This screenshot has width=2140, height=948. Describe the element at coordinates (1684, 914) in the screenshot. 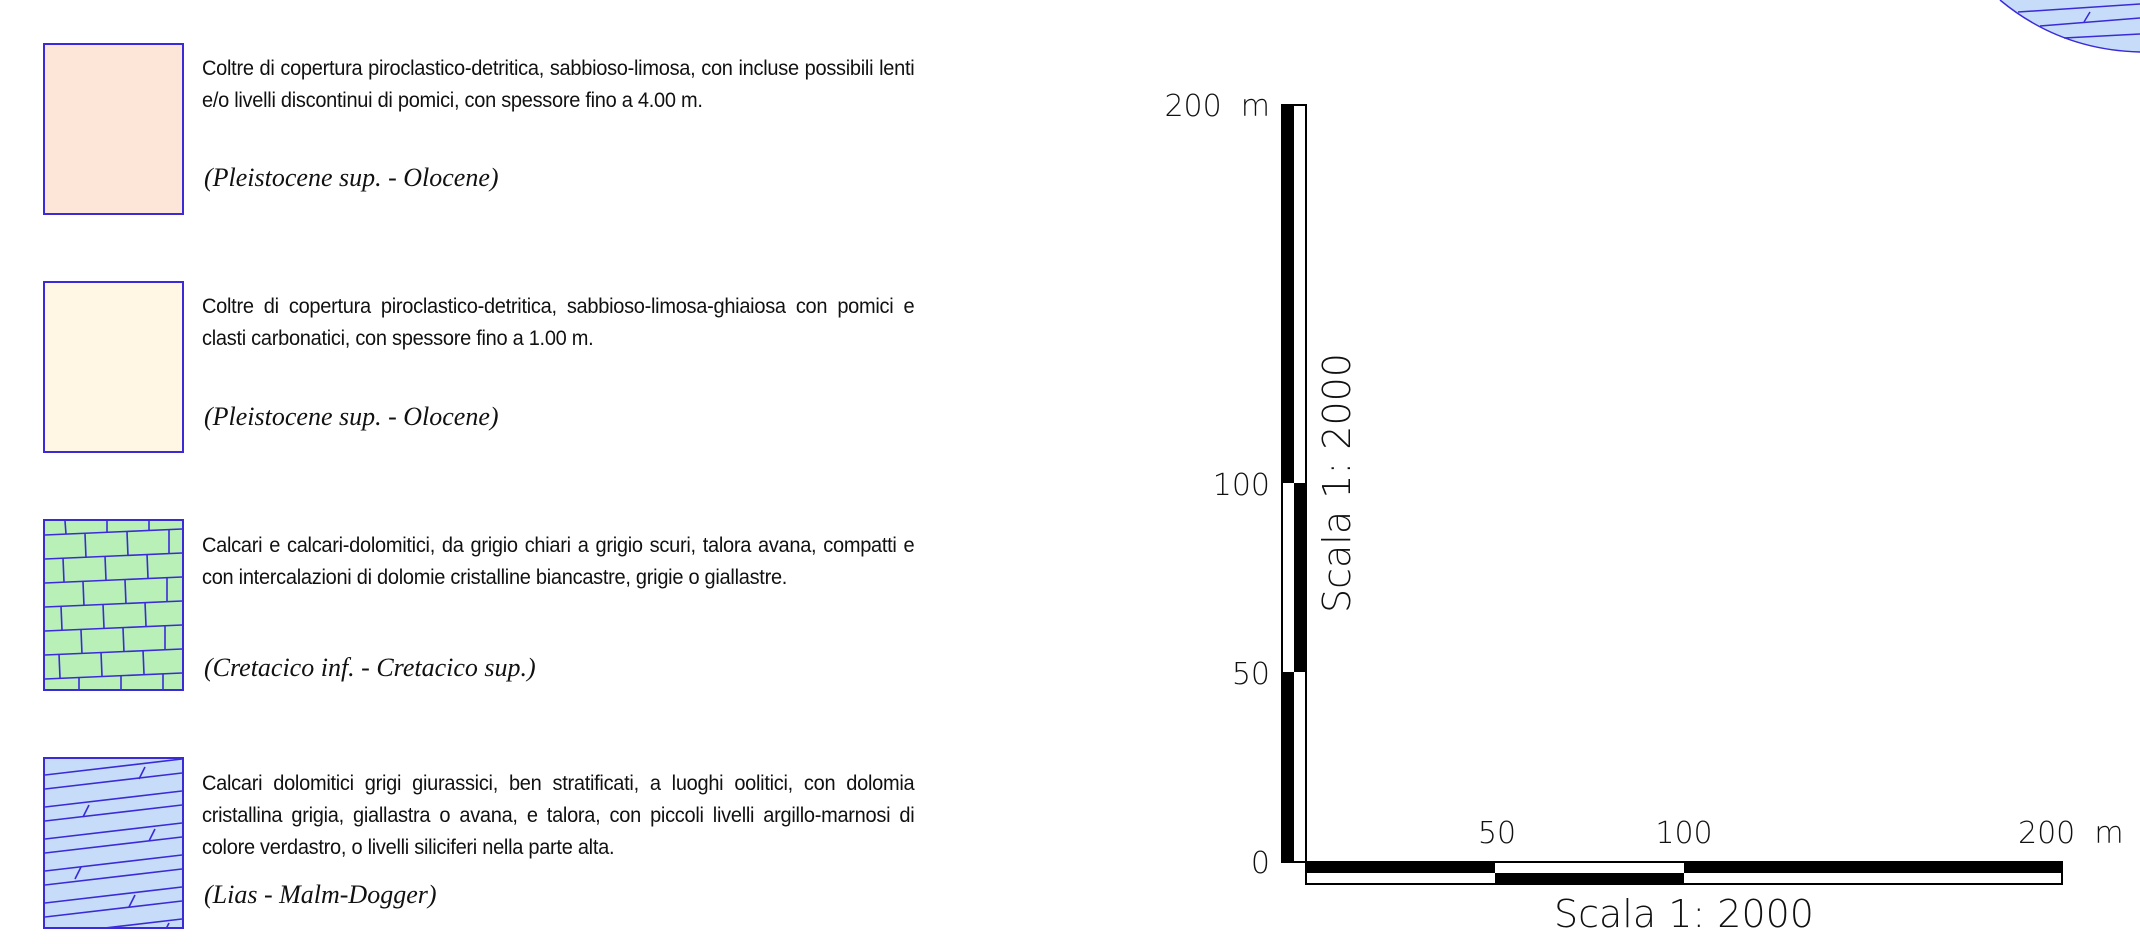

I see `hbar-caption: Scala 1: 2000` at that location.